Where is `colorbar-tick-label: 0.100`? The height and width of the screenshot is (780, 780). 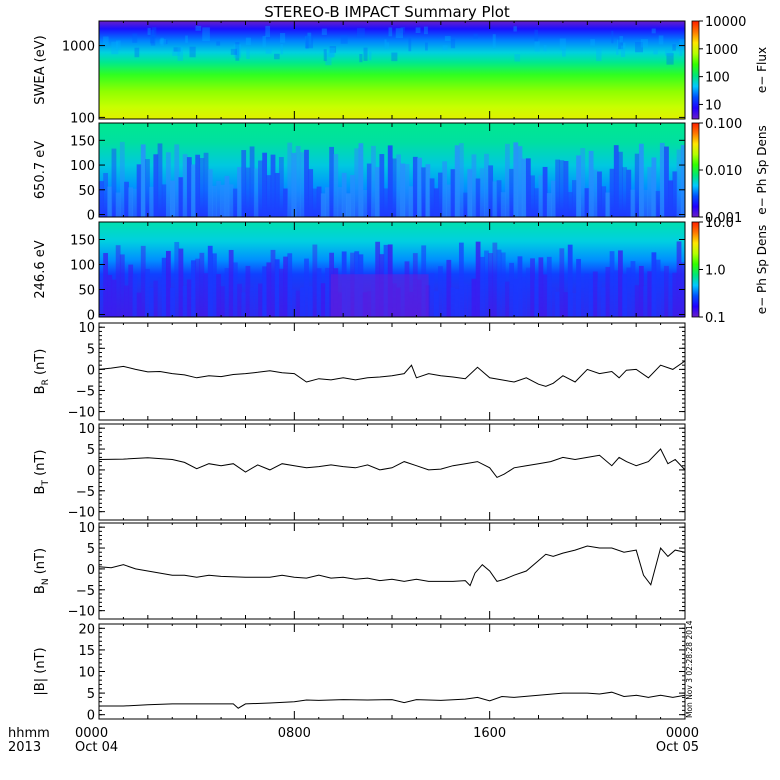 colorbar-tick-label: 0.100 is located at coordinates (723, 124).